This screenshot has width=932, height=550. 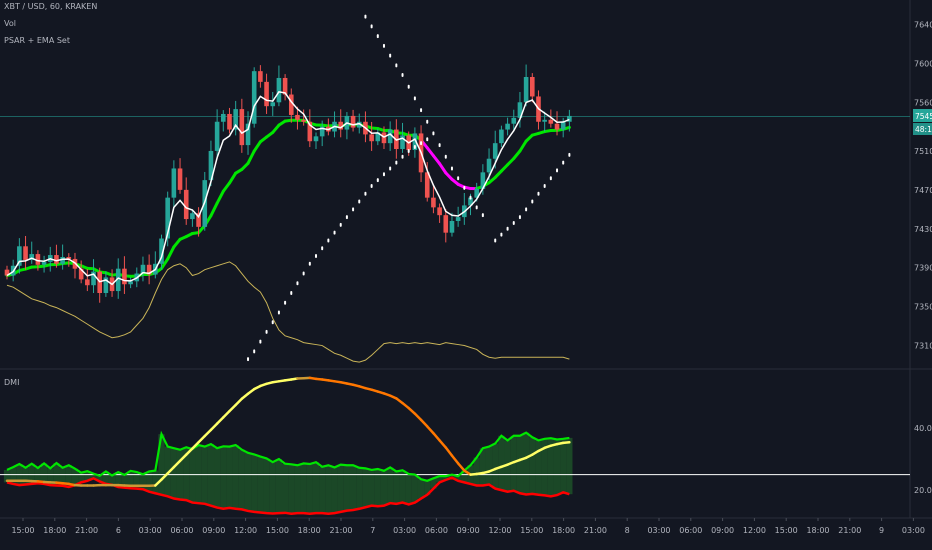 What do you see at coordinates (12, 382) in the screenshot?
I see `dmi-legend: DMI` at bounding box center [12, 382].